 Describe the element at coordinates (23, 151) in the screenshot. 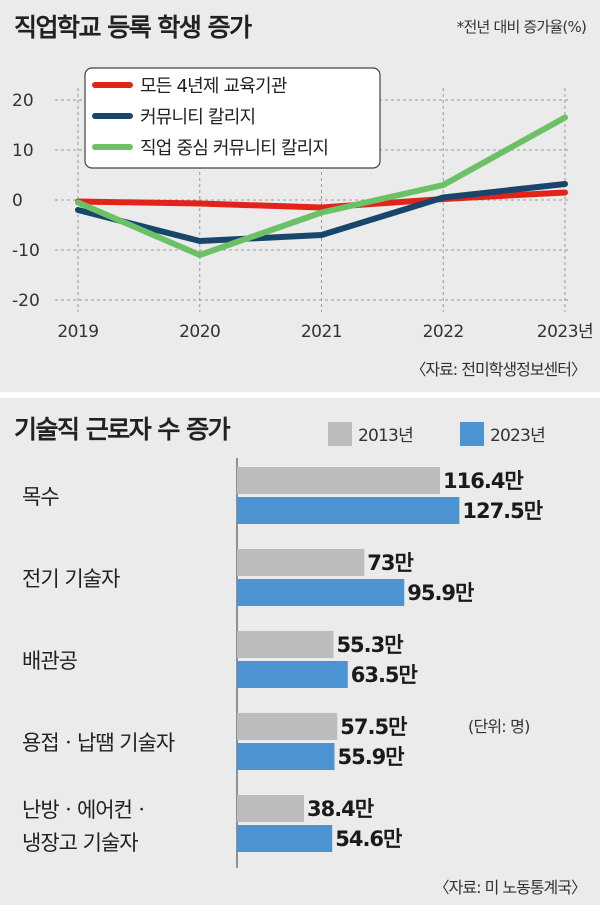

I see `y-tick-label: 10` at that location.